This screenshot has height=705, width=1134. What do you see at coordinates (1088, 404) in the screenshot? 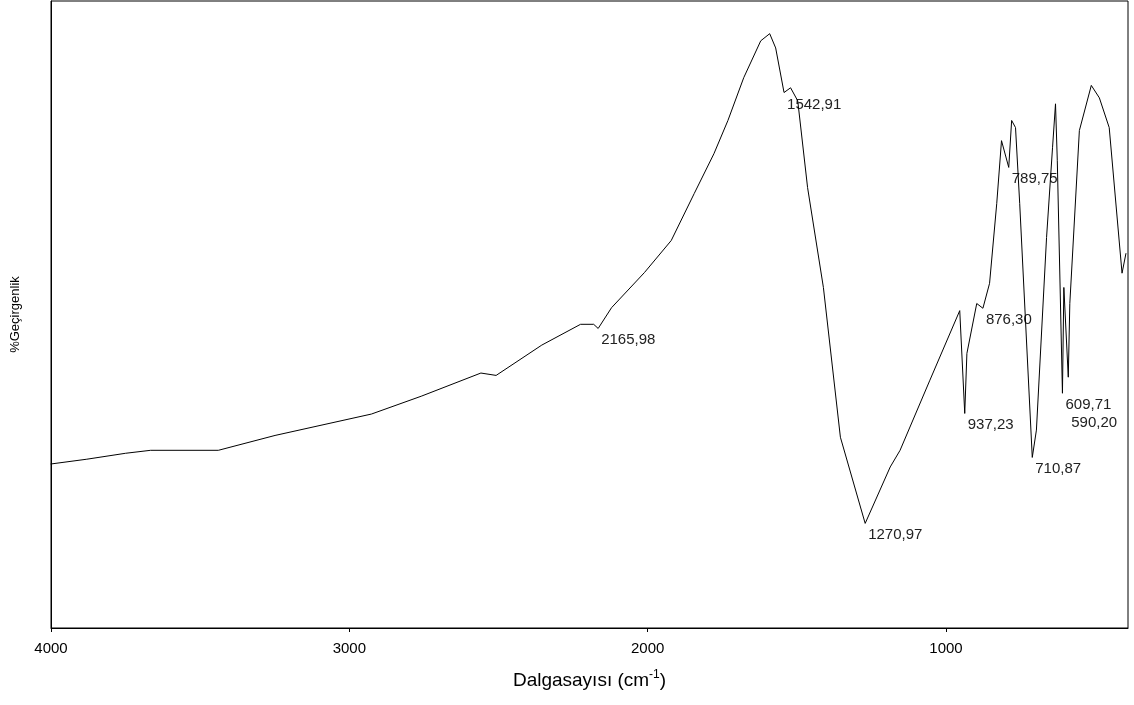
I see `annotation: 609,71` at bounding box center [1088, 404].